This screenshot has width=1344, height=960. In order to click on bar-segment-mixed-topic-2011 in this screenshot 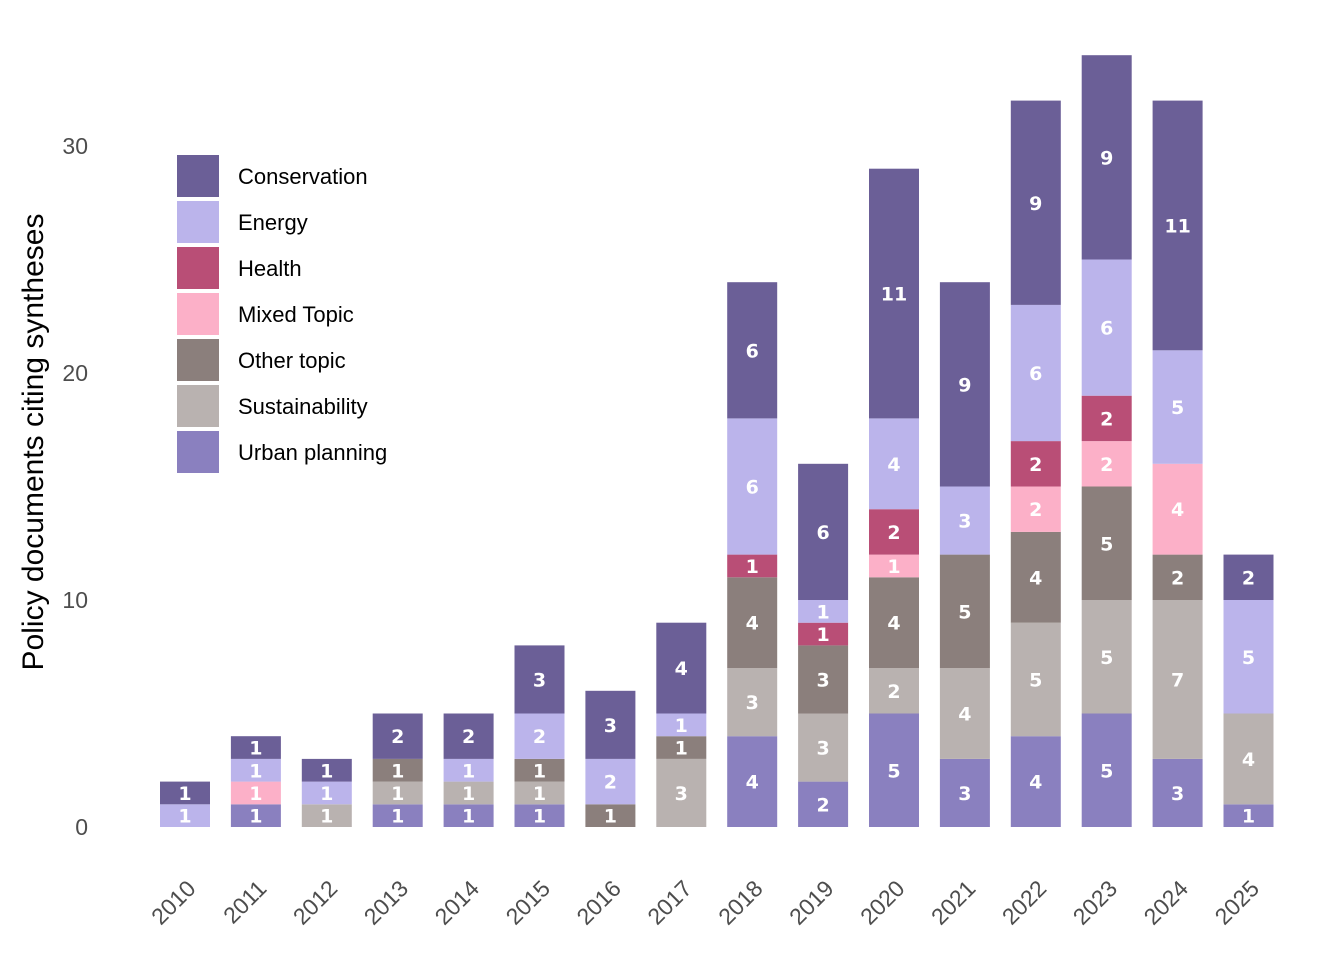, I will do `click(255, 793)`.